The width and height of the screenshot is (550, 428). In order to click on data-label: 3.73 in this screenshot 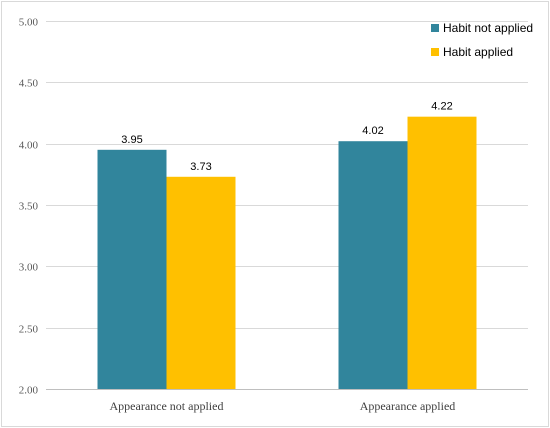, I will do `click(200, 167)`.